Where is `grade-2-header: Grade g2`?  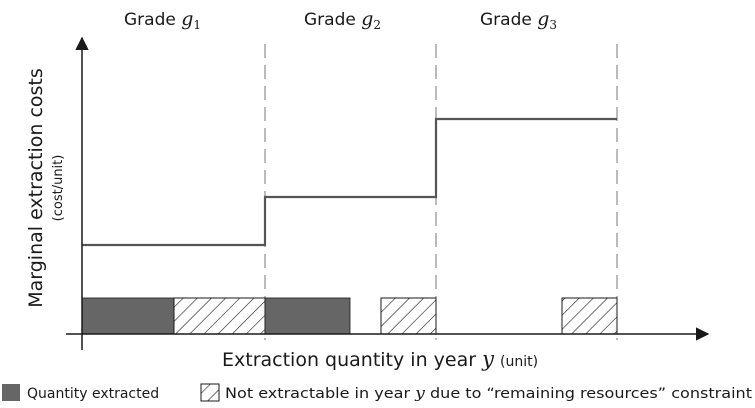 grade-2-header: Grade g2 is located at coordinates (342, 20).